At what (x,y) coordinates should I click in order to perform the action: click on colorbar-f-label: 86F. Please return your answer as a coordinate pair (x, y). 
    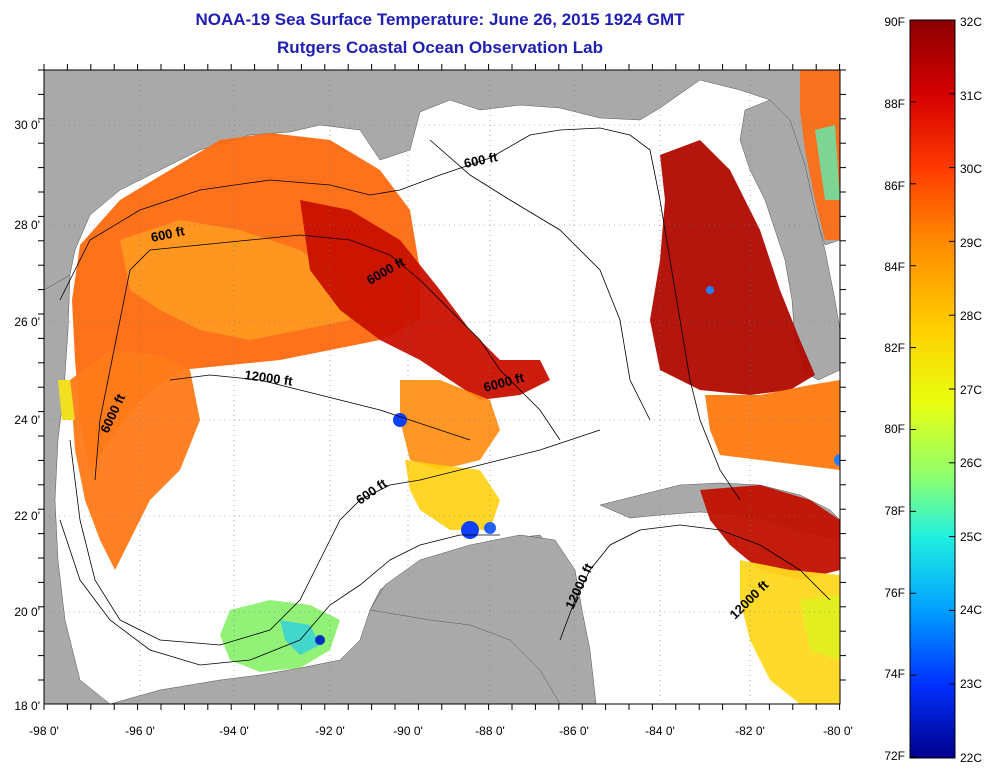
    Looking at the image, I should click on (894, 186).